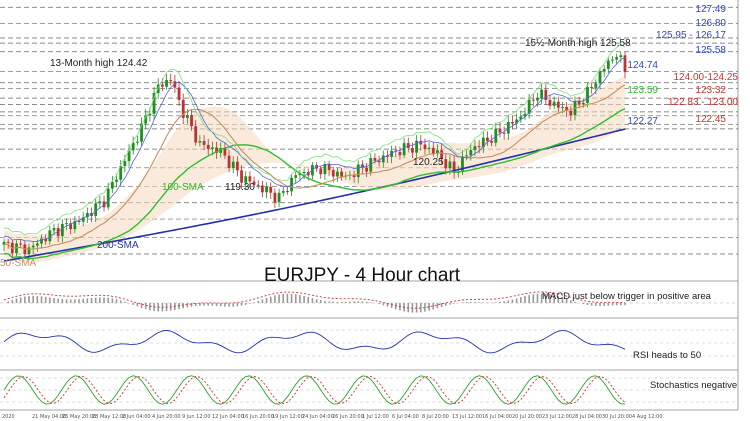 This screenshot has height=421, width=750. Describe the element at coordinates (118, 245) in the screenshot. I see `annotation-200-sma: 200-SMA` at that location.